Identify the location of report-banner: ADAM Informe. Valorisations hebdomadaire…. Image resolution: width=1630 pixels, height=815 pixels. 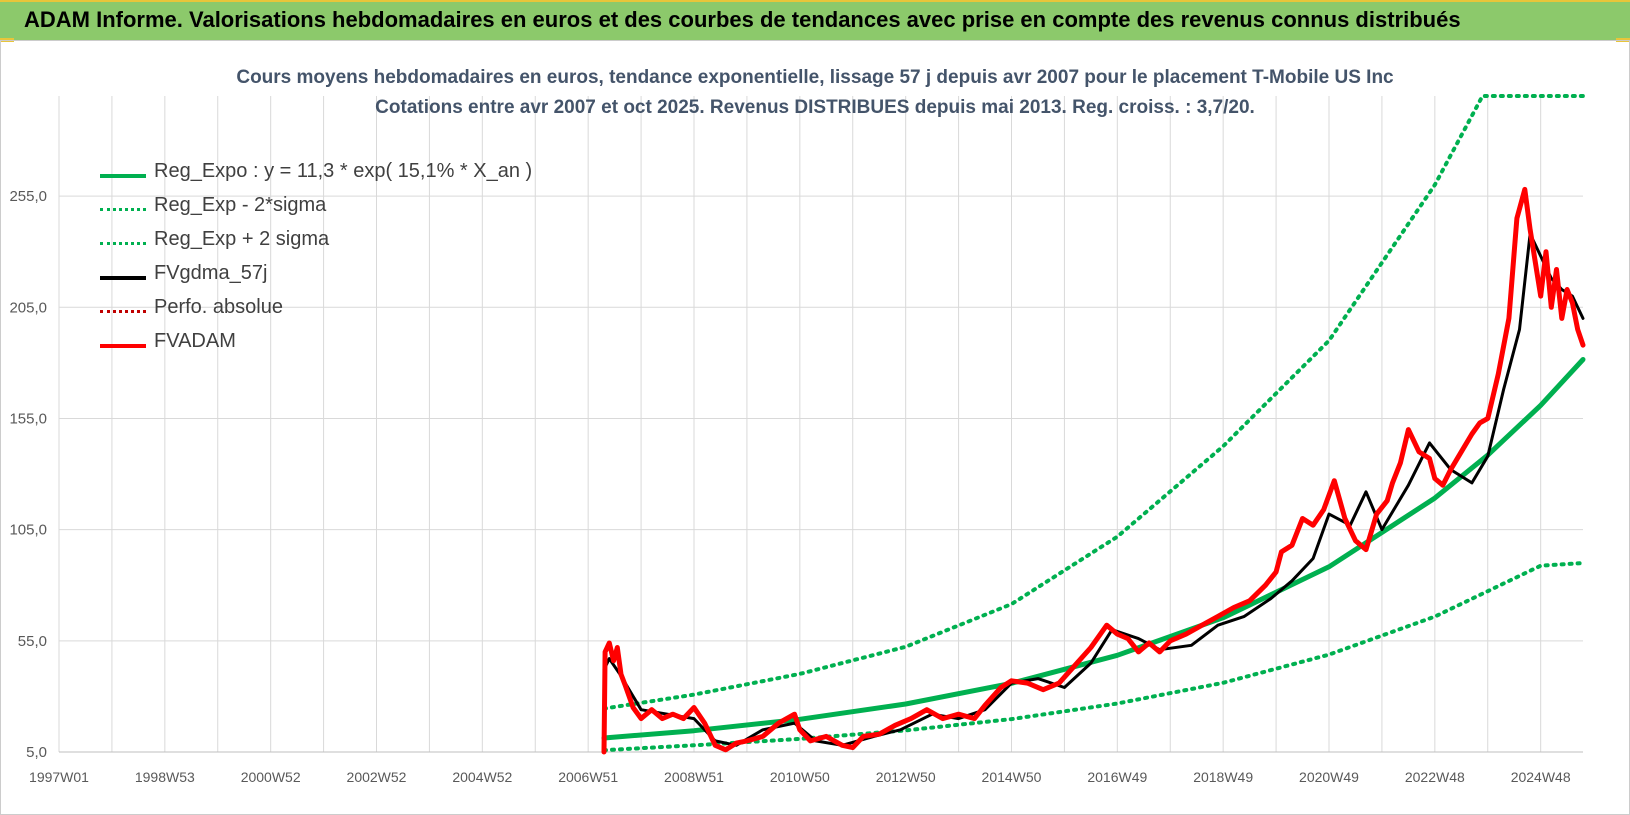
(815, 20).